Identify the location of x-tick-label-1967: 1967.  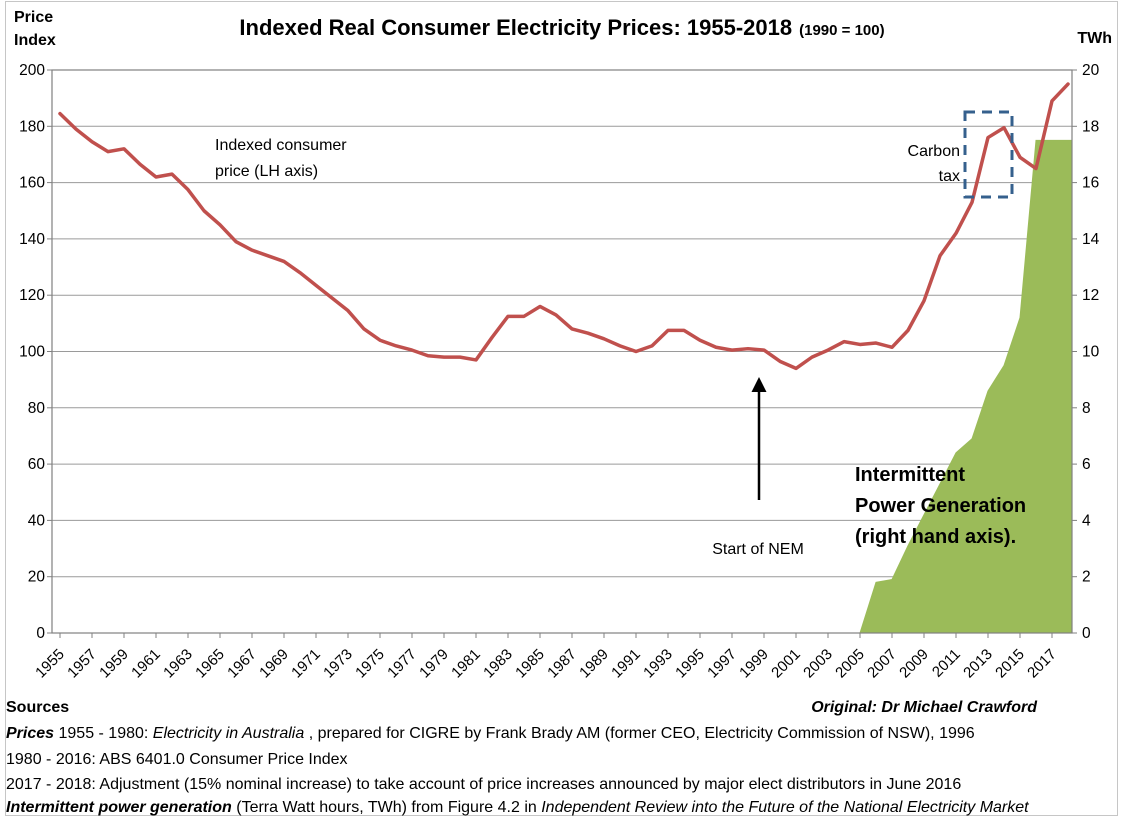
(242, 664).